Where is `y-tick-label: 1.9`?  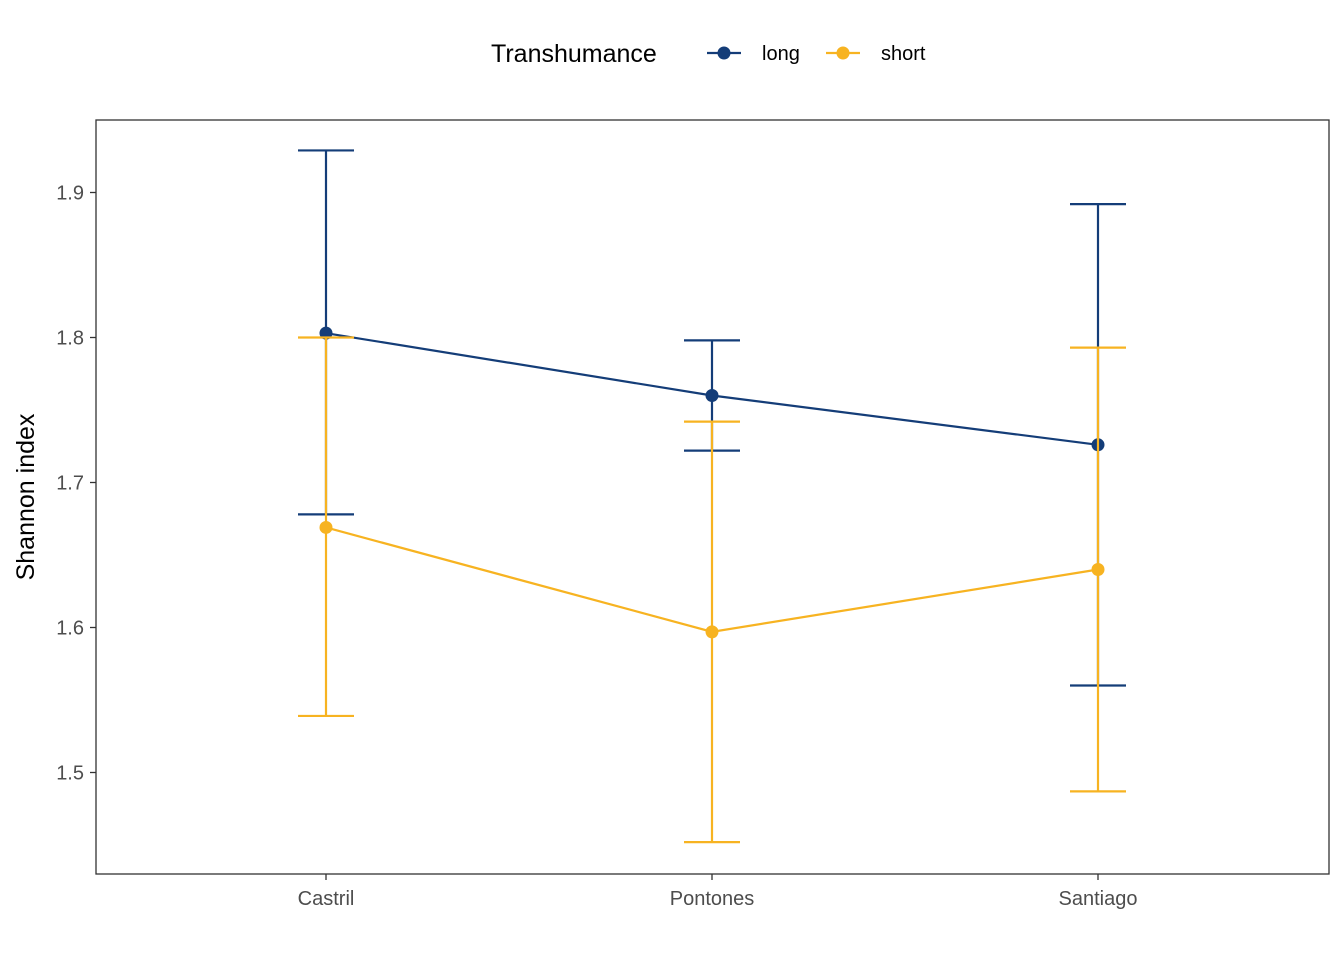 y-tick-label: 1.9 is located at coordinates (70, 194).